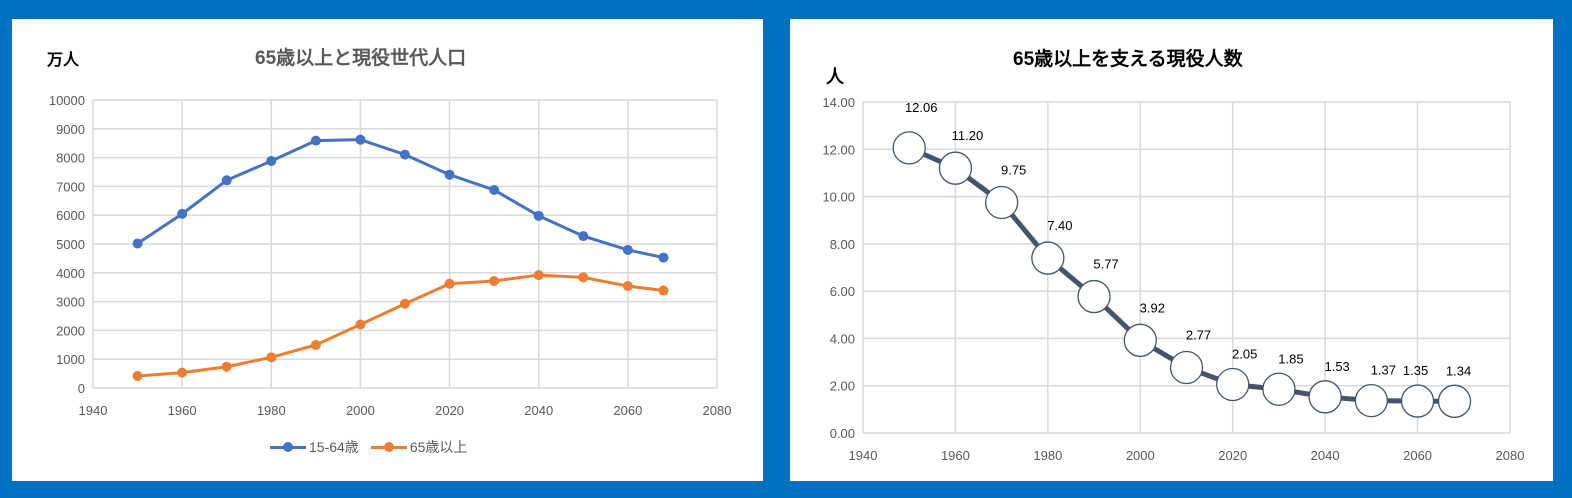 The width and height of the screenshot is (1572, 498). I want to click on chart-title: 65歳以上と現役世代人口, so click(361, 58).